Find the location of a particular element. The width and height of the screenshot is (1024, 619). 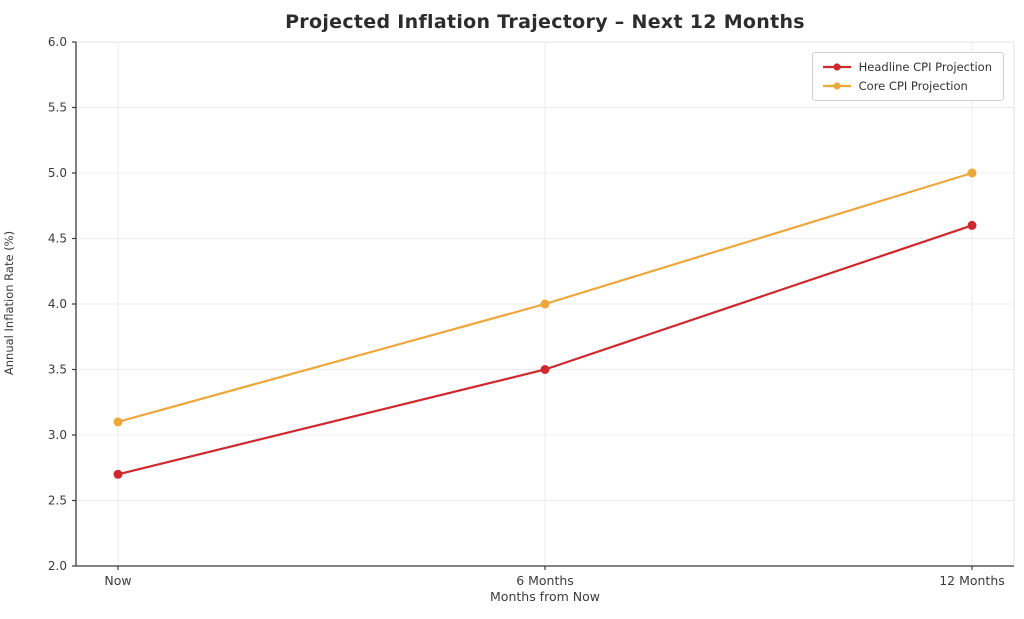

x-axis-label: Months from Now is located at coordinates (545, 596).